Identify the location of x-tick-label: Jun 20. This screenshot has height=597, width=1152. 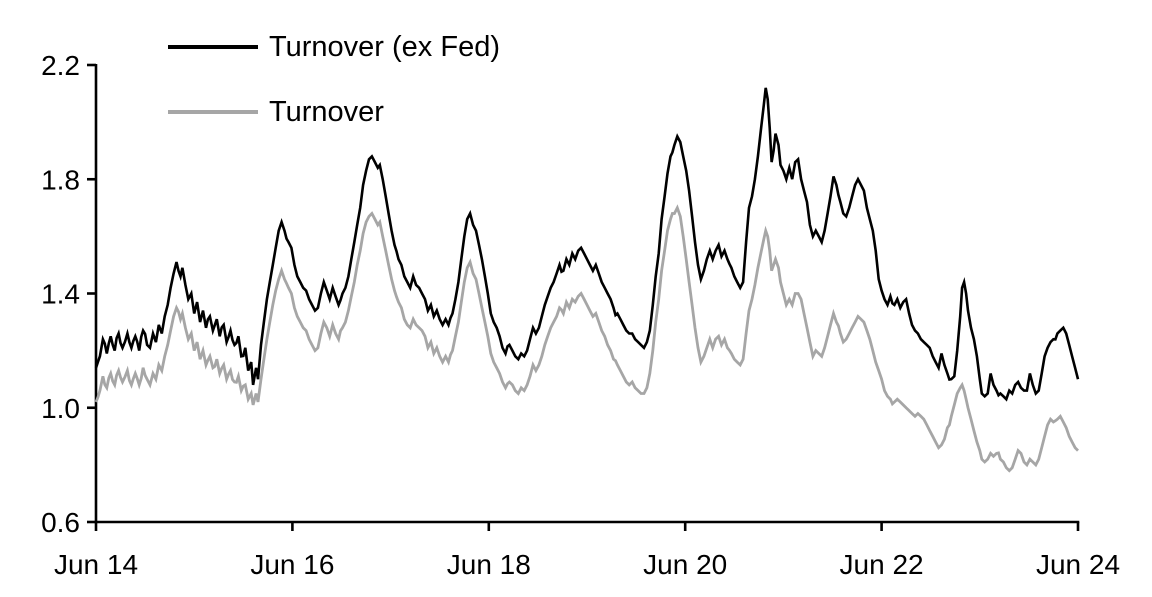
(685, 564).